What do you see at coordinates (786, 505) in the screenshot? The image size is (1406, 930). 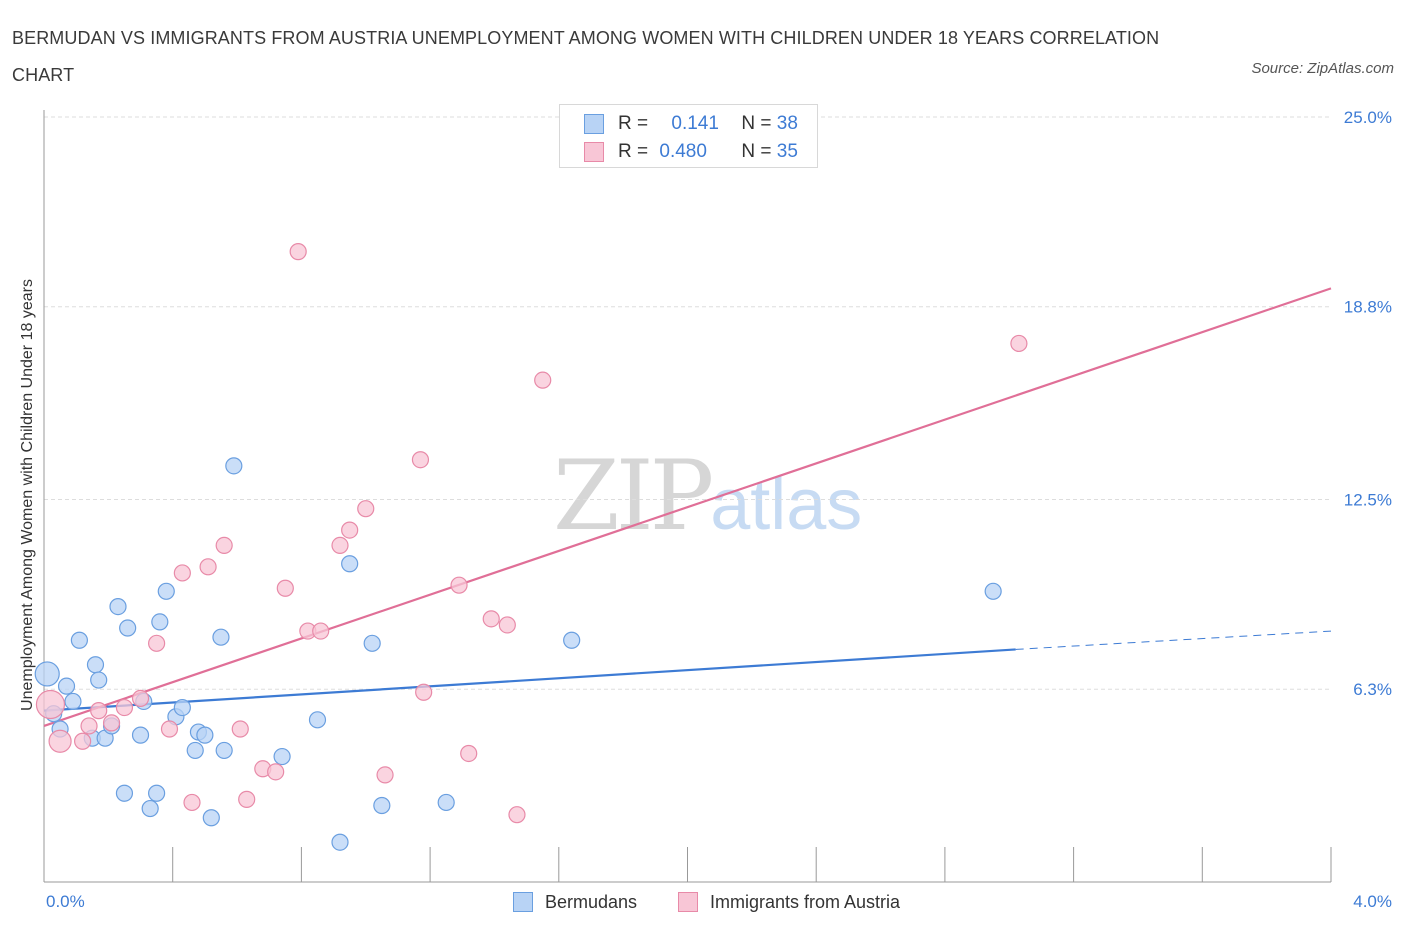 I see `watermark-atlas: atlas` at bounding box center [786, 505].